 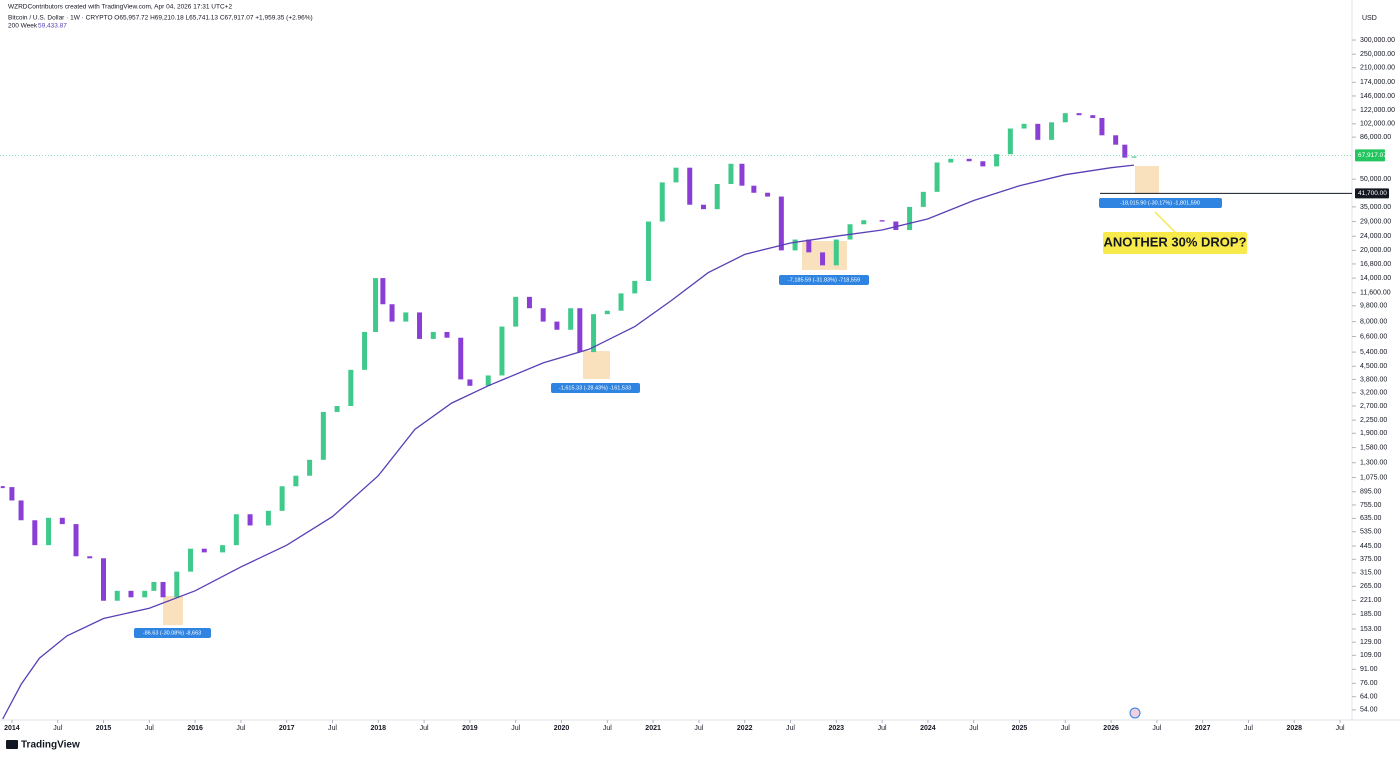 What do you see at coordinates (1165, 222) in the screenshot?
I see `callout-pointer` at bounding box center [1165, 222].